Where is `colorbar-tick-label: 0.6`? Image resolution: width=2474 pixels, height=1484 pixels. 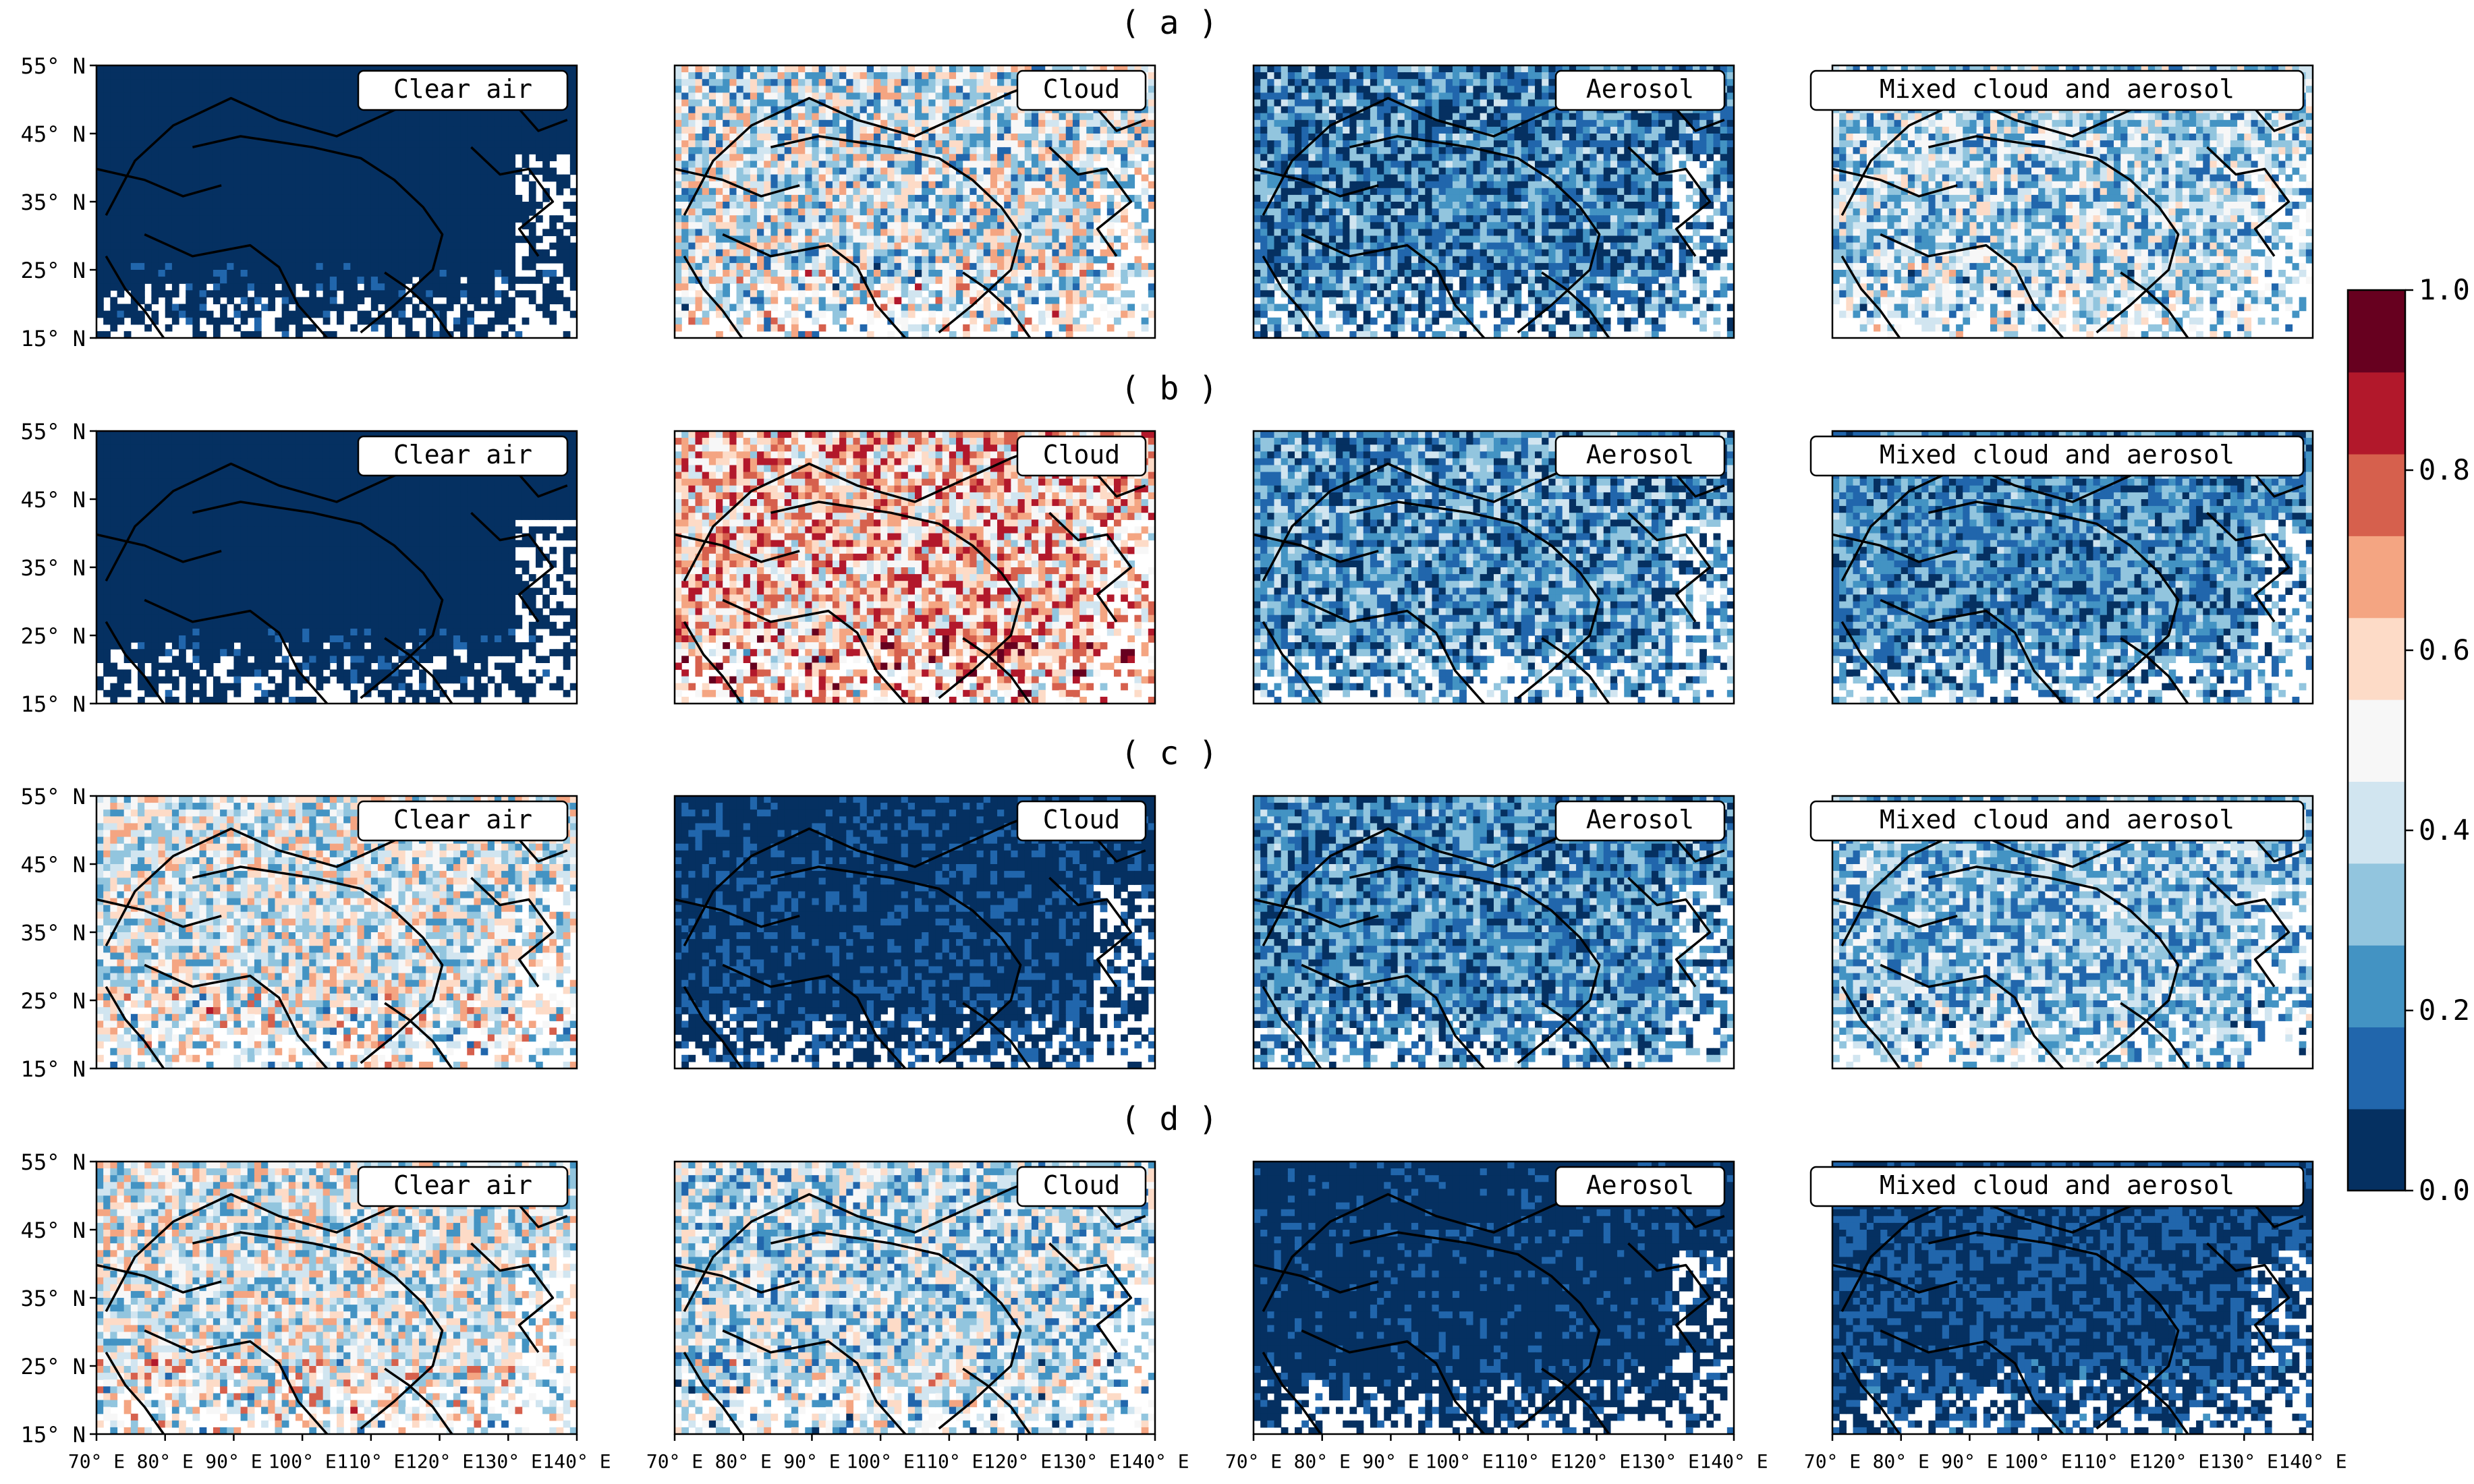
colorbar-tick-label: 0.6 is located at coordinates (2444, 649).